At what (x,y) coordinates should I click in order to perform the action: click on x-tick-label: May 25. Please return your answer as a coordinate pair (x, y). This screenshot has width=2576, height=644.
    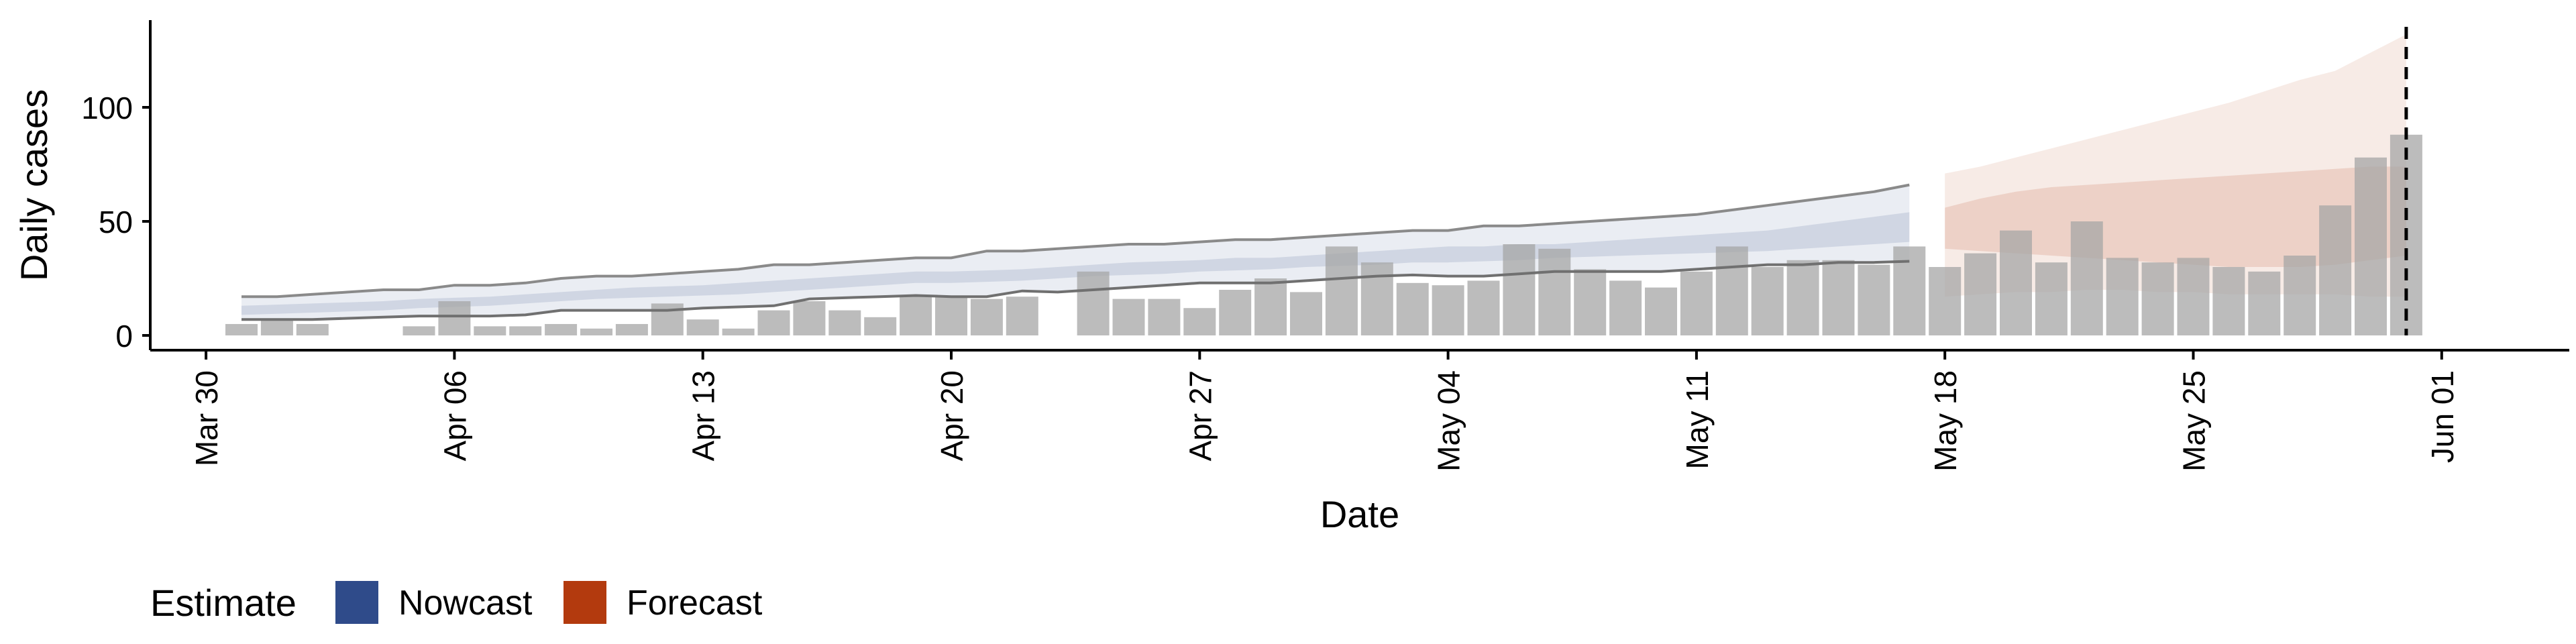
    Looking at the image, I should click on (2194, 421).